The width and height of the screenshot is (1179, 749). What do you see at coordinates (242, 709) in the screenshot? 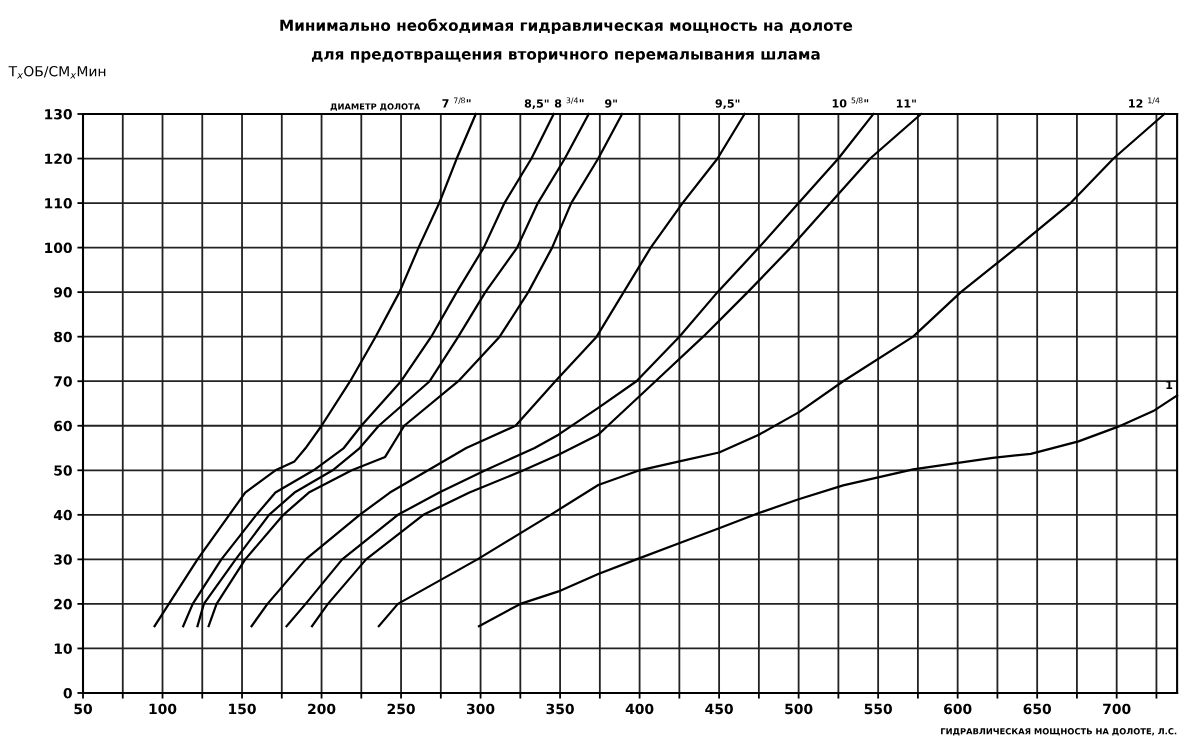
I see `x-tick-label: 150` at bounding box center [242, 709].